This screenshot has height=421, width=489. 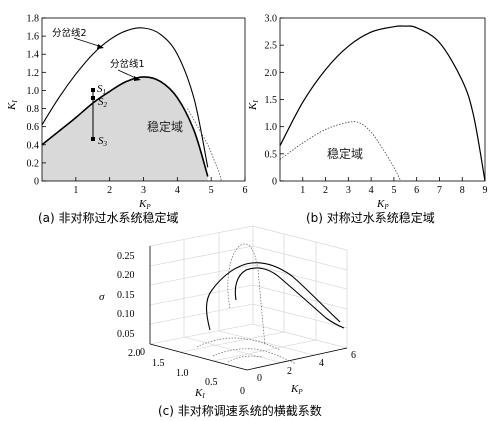 What do you see at coordinates (321, 363) in the screenshot?
I see `kp-tick-4: 4` at bounding box center [321, 363].